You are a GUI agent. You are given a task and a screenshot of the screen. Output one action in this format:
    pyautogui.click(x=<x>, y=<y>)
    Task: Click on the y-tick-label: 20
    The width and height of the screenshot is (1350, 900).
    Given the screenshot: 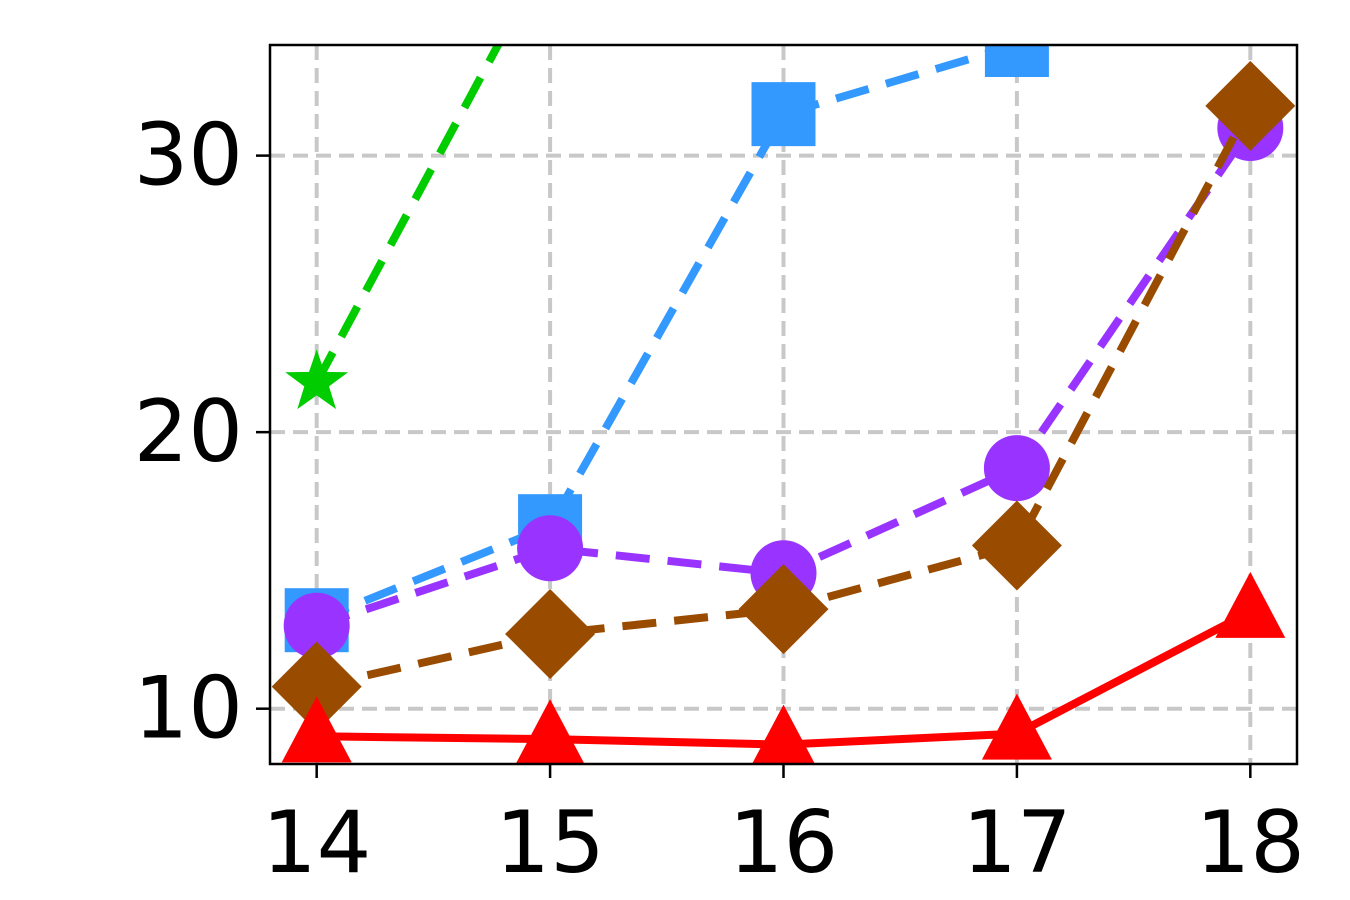 What is the action you would take?
    pyautogui.click(x=188, y=432)
    